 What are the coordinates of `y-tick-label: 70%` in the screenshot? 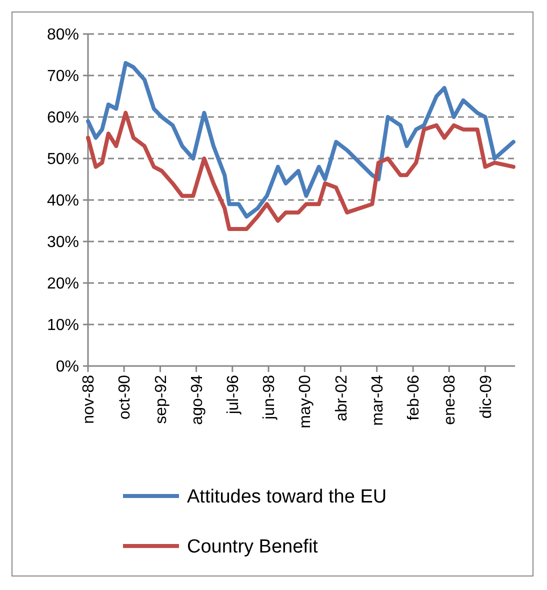 It's located at (62, 77).